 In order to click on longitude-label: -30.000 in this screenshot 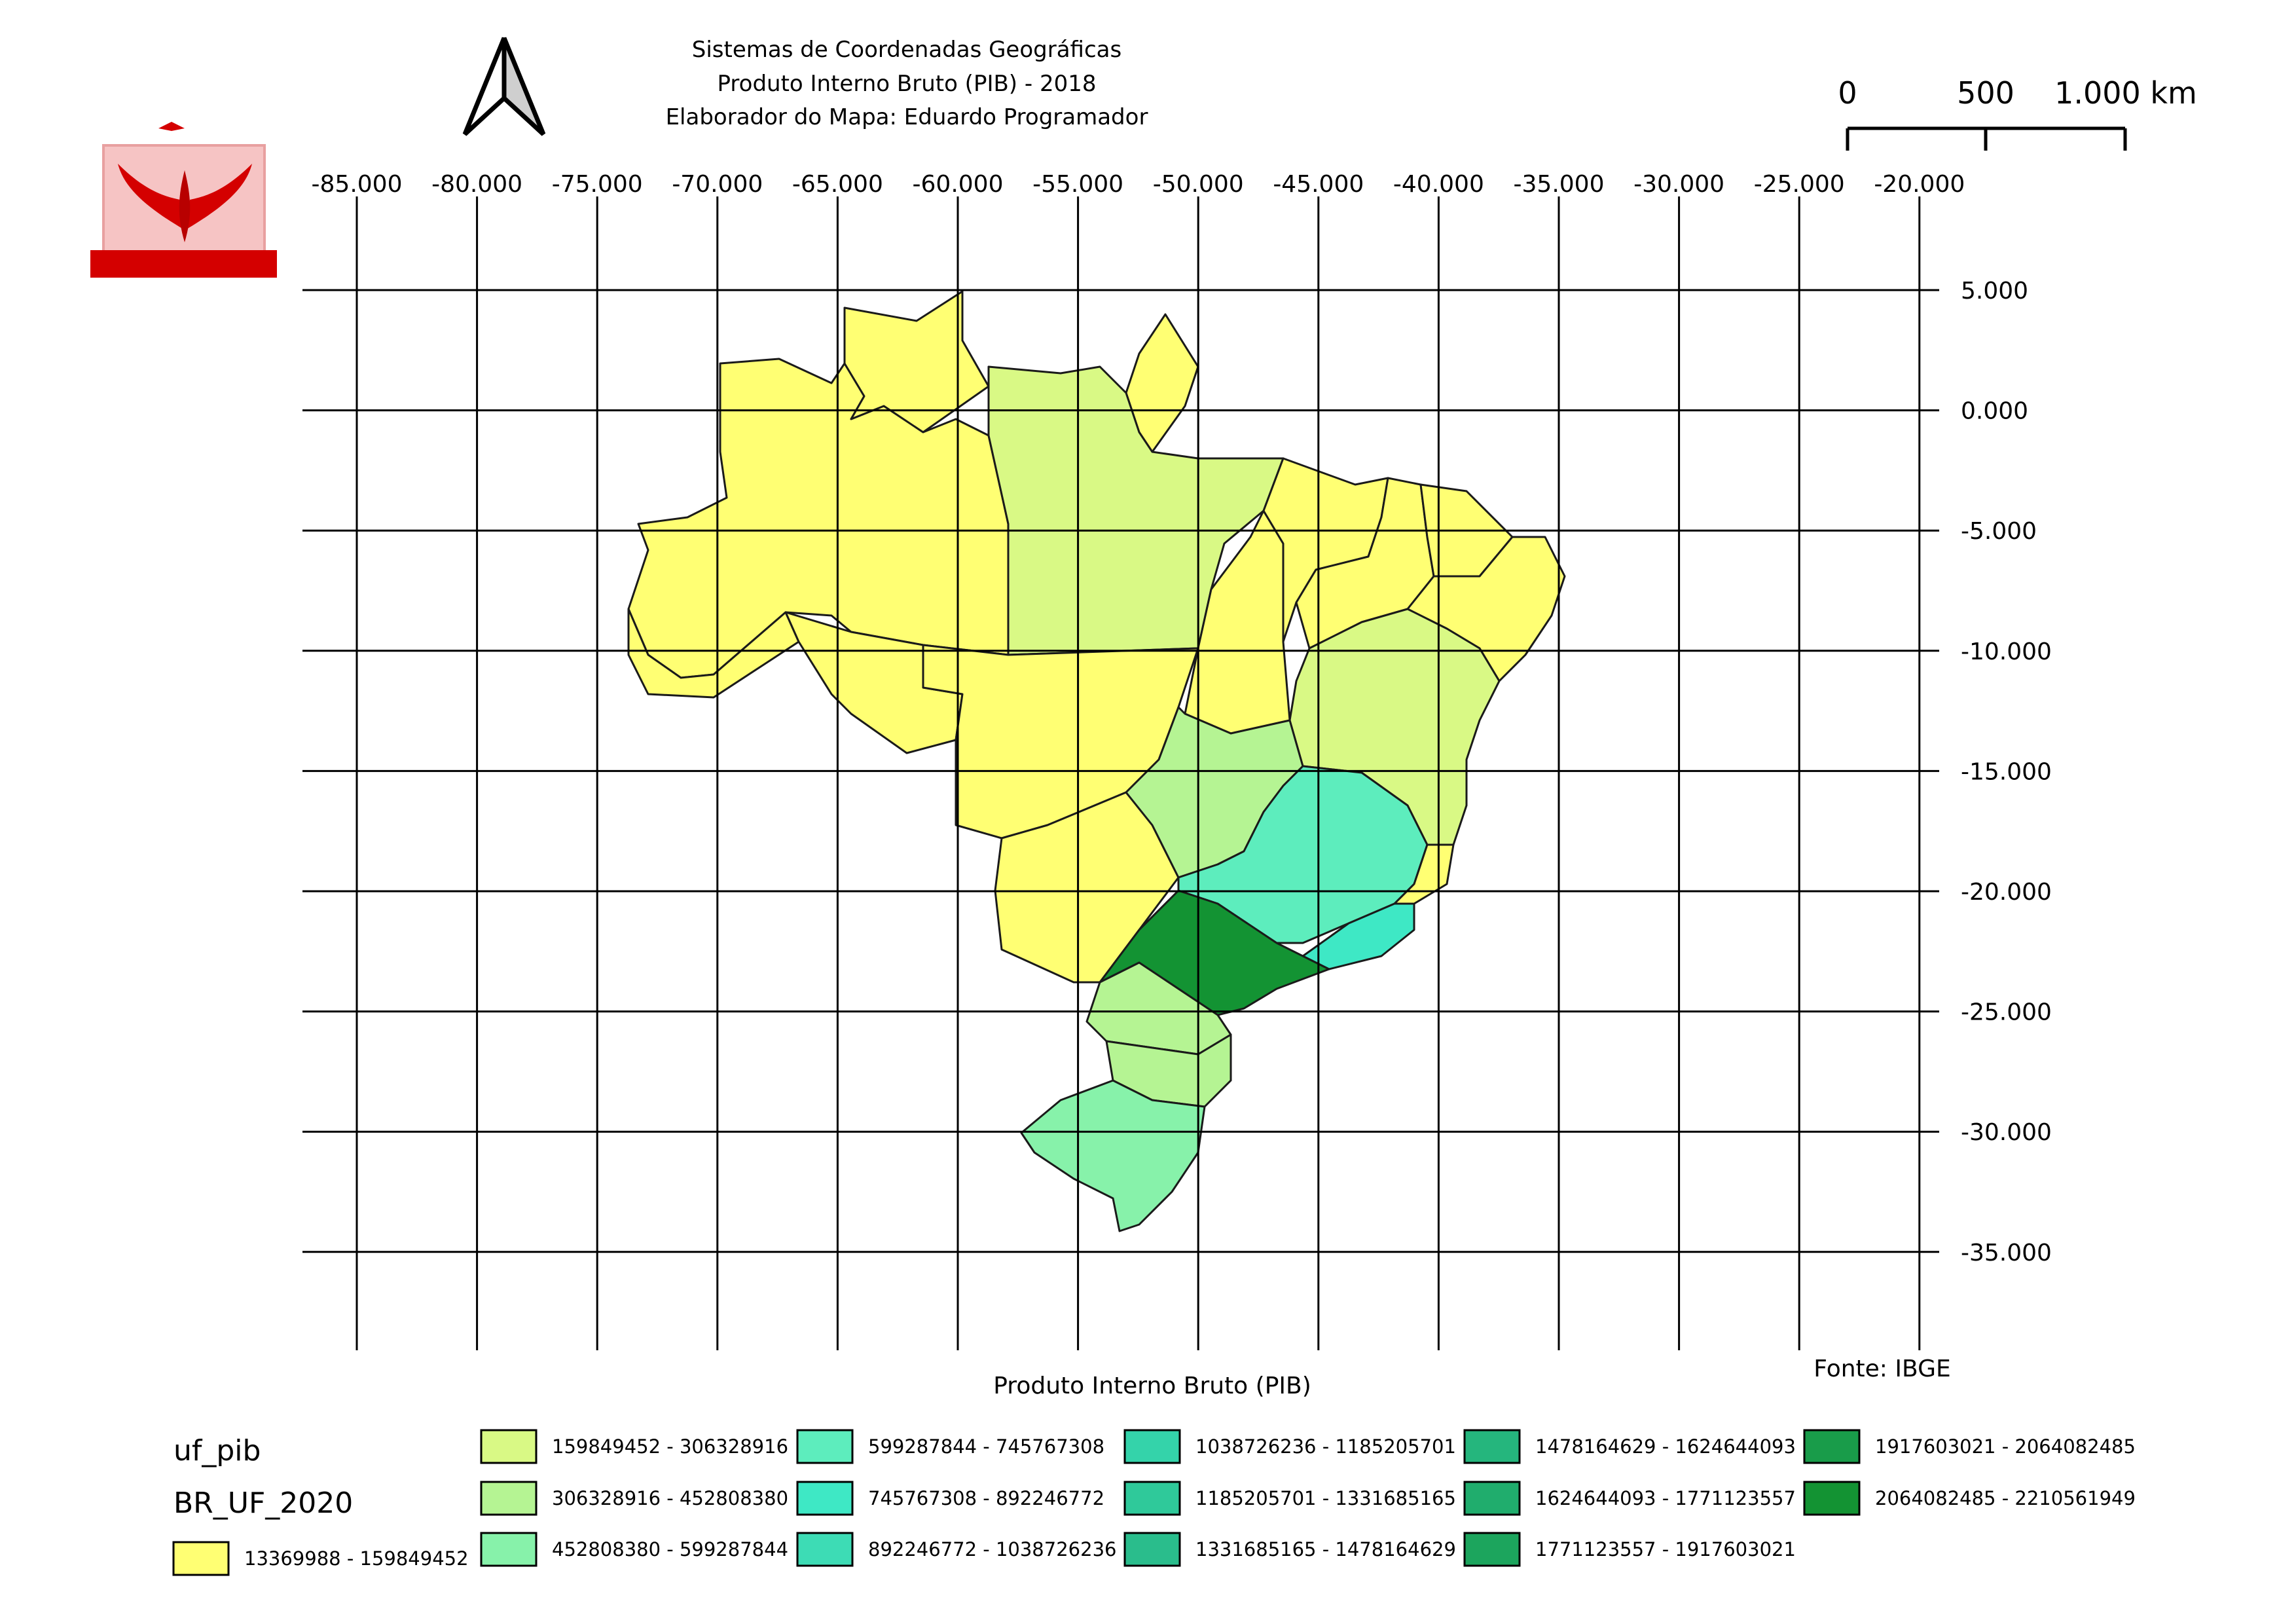, I will do `click(1678, 184)`.